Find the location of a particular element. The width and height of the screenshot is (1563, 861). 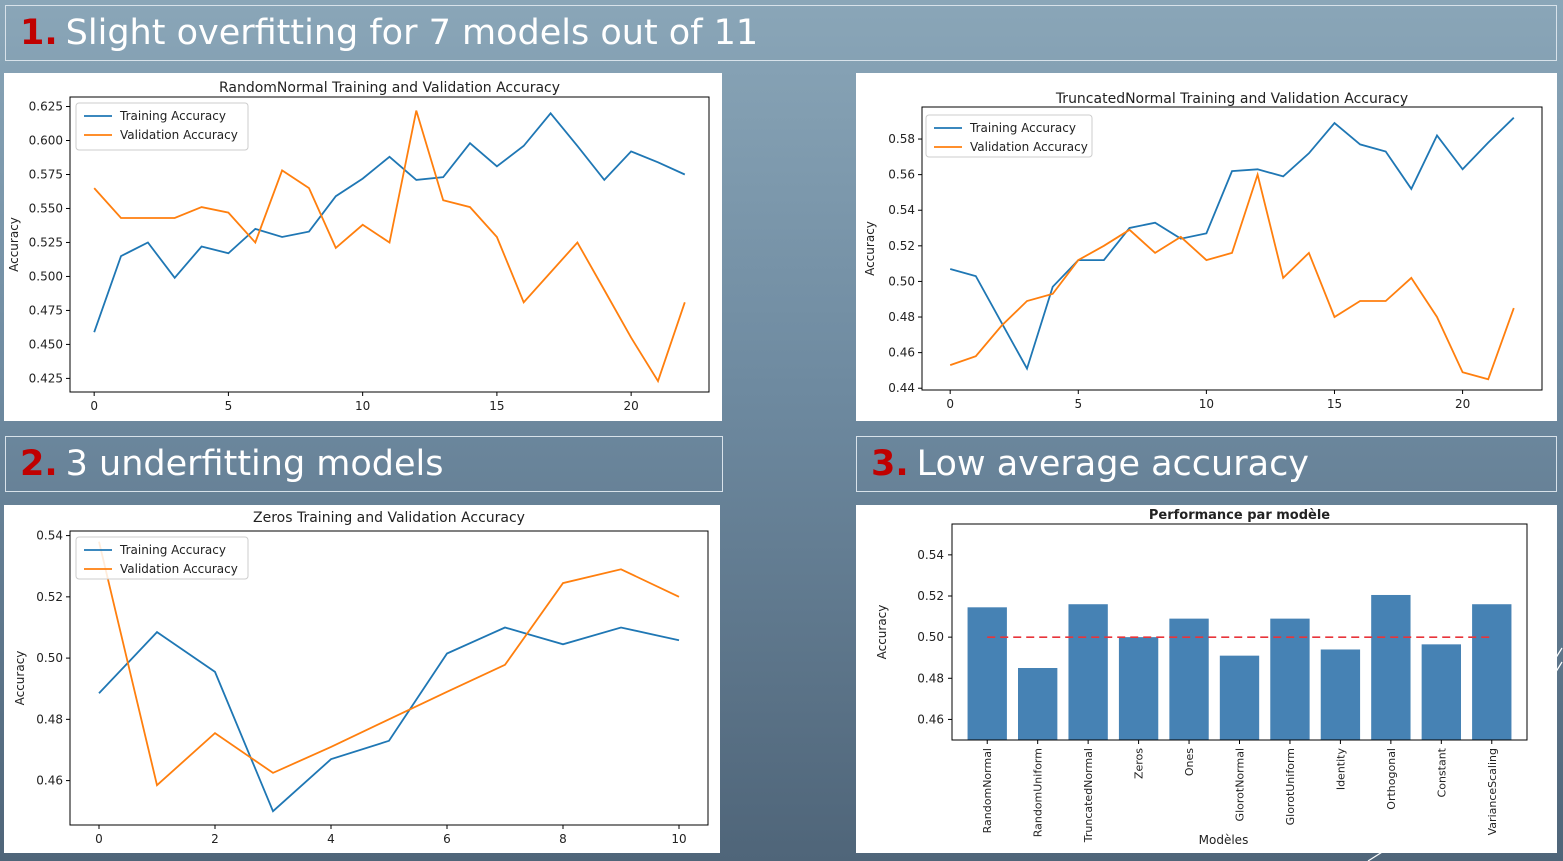

chart1-x-tick-label: 20 is located at coordinates (1462, 404).